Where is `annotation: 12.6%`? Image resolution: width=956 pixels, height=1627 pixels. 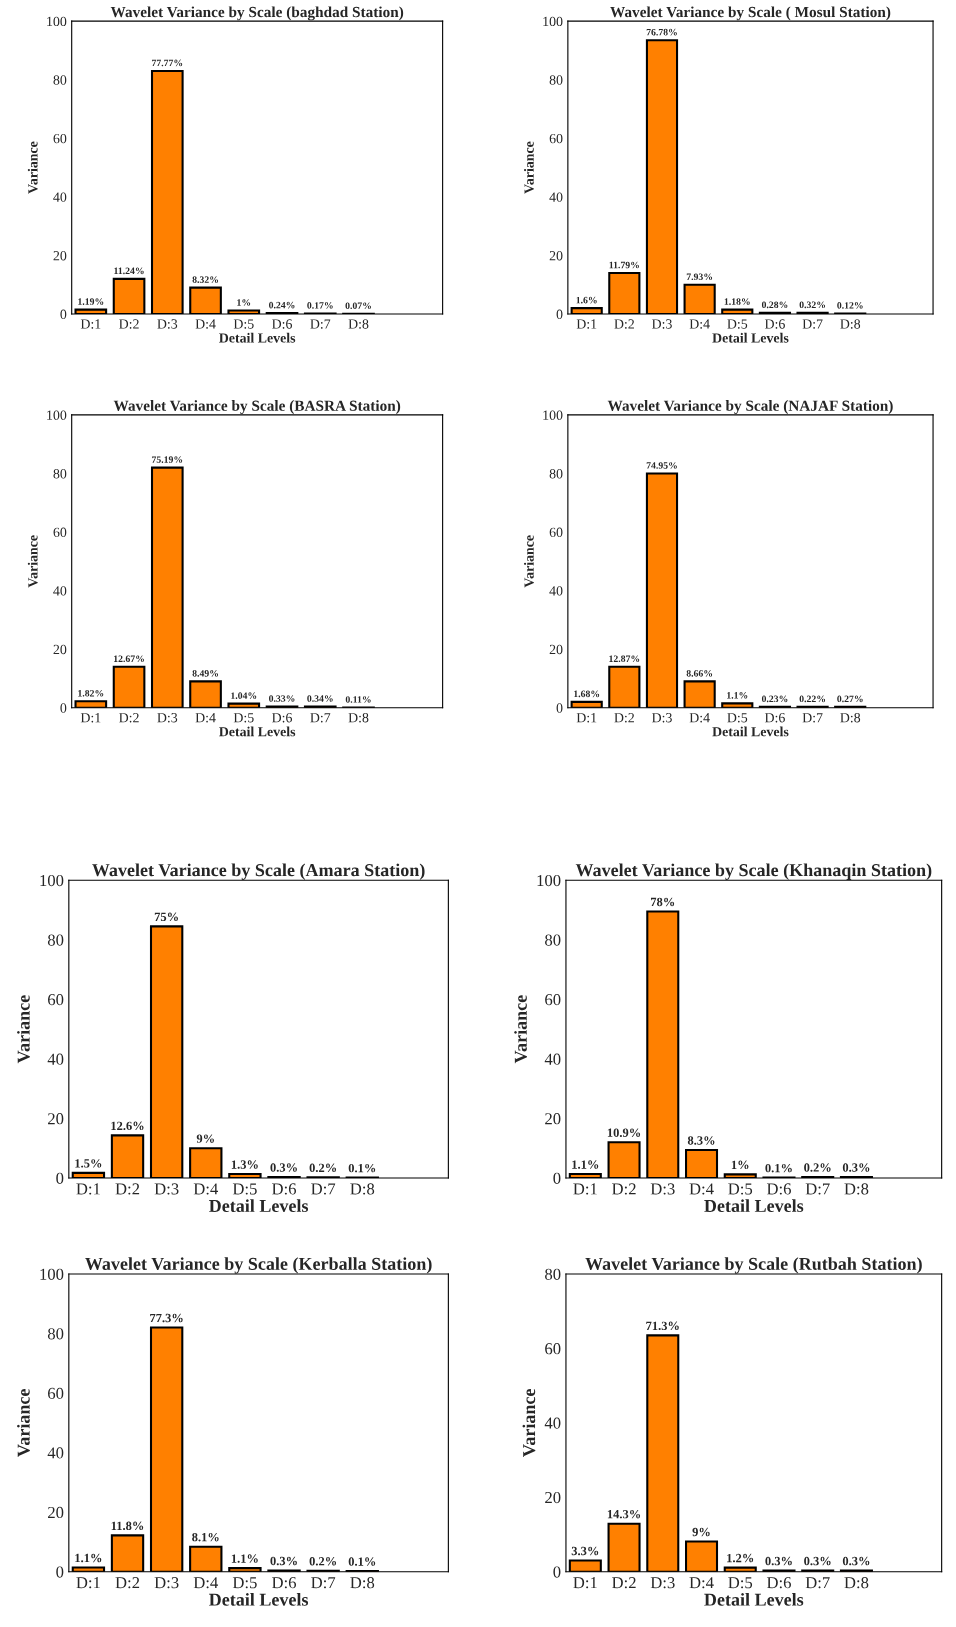
annotation: 12.6% is located at coordinates (127, 1126).